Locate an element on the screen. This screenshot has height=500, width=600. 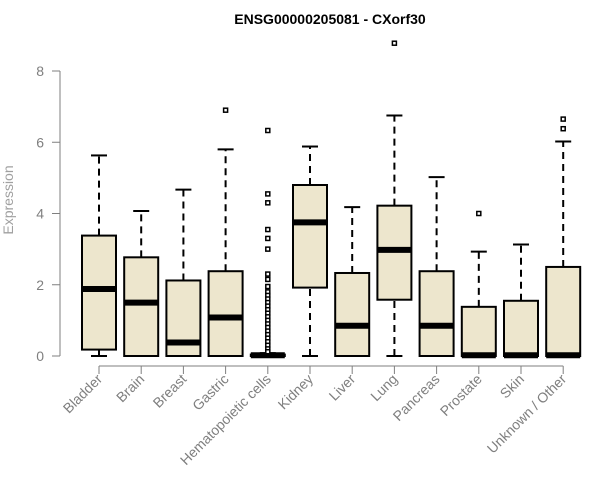
box-prostate is located at coordinates (478, 284).